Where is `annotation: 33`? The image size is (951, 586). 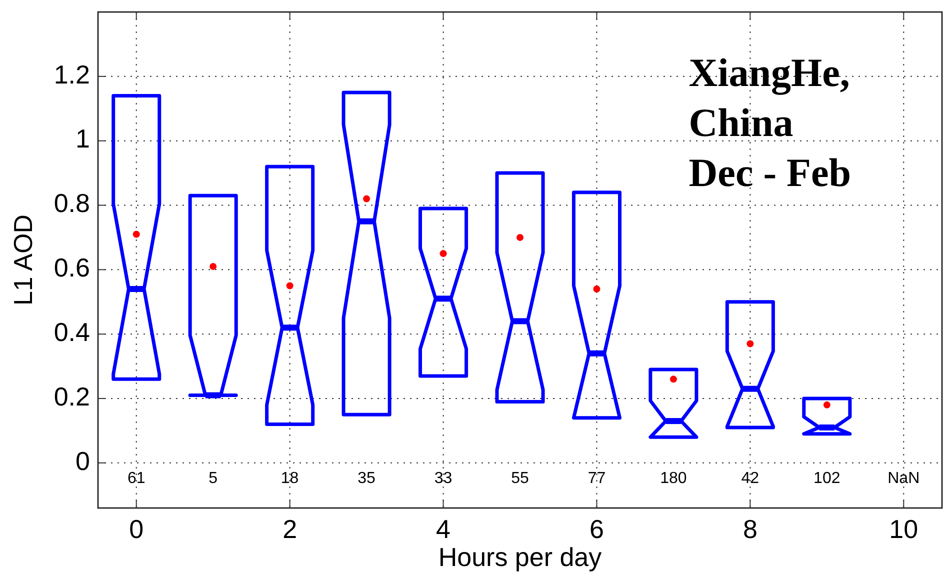 annotation: 33 is located at coordinates (443, 479).